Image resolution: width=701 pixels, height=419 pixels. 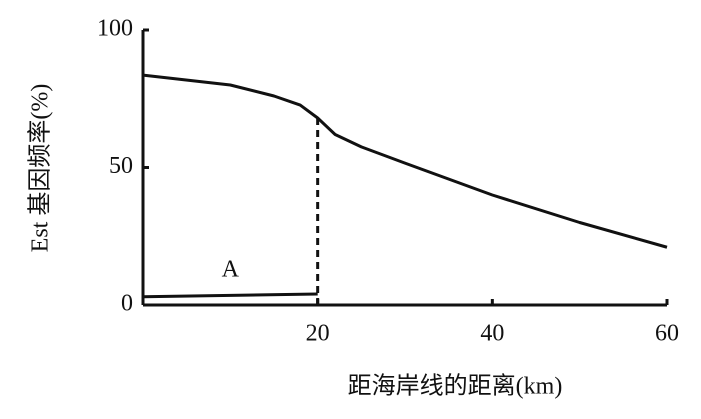 What do you see at coordinates (127, 304) in the screenshot?
I see `y-tick-label: 0` at bounding box center [127, 304].